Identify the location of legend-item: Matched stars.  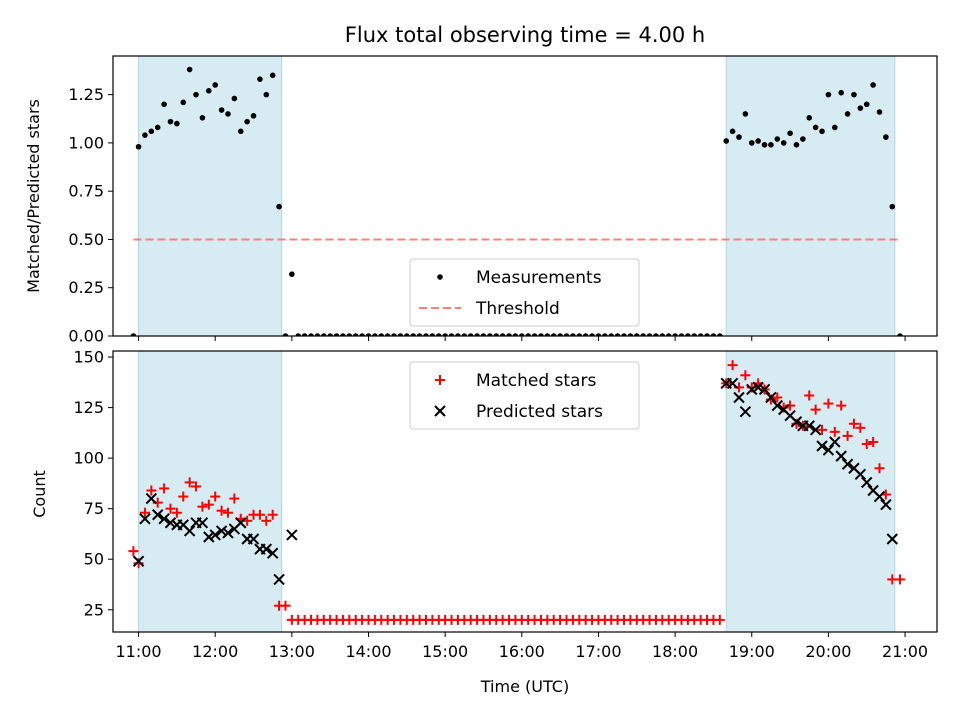
(515, 381).